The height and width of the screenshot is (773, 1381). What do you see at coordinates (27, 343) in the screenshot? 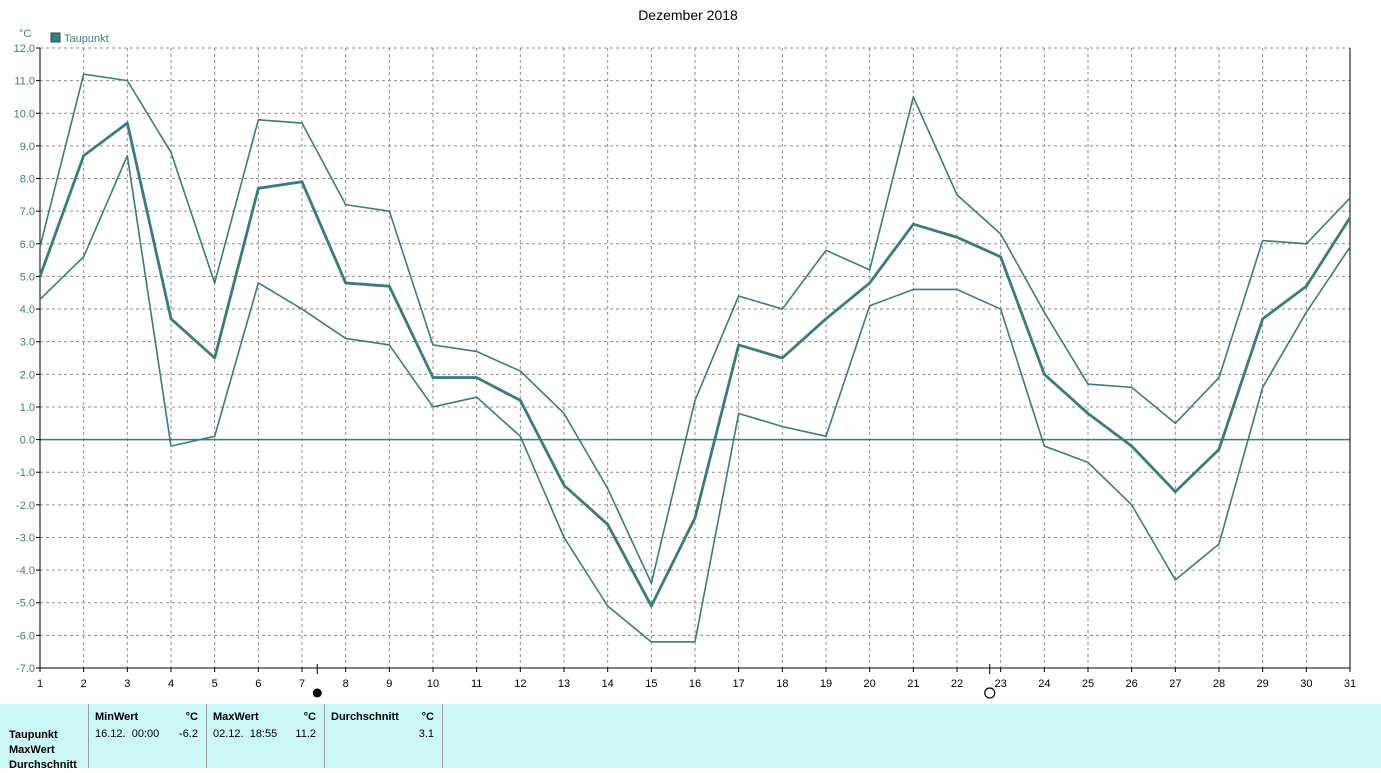
I see `y-tick-label: 3.0` at bounding box center [27, 343].